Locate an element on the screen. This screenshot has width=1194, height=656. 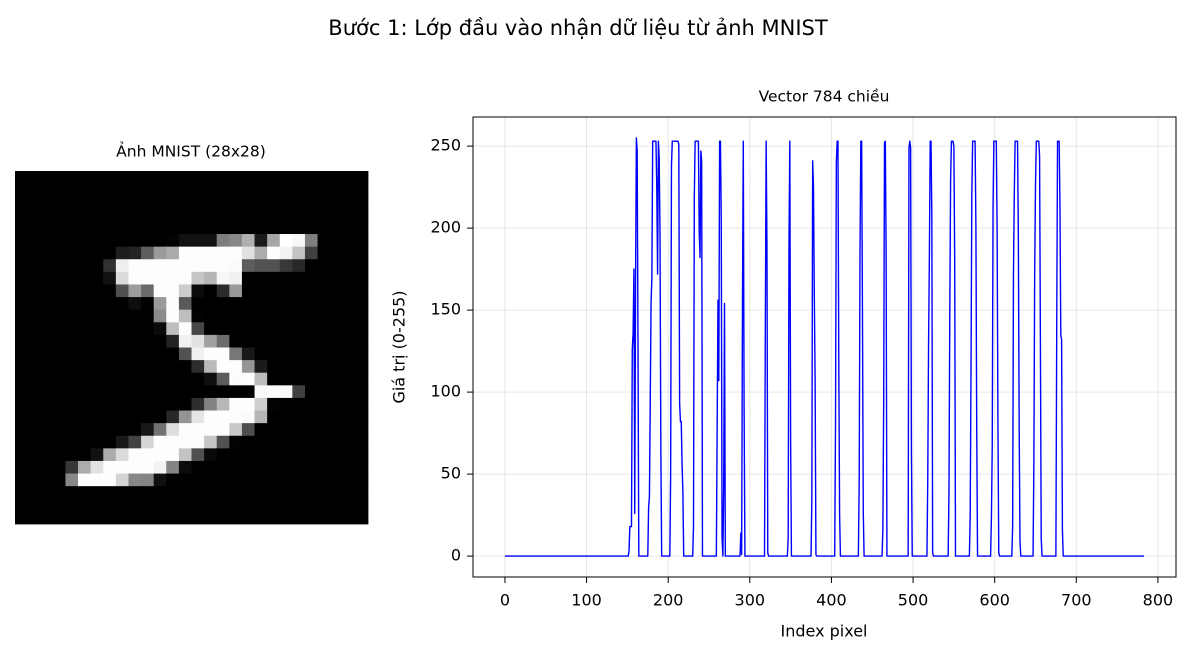
line-title: Vector 784 chiều is located at coordinates (824, 97).